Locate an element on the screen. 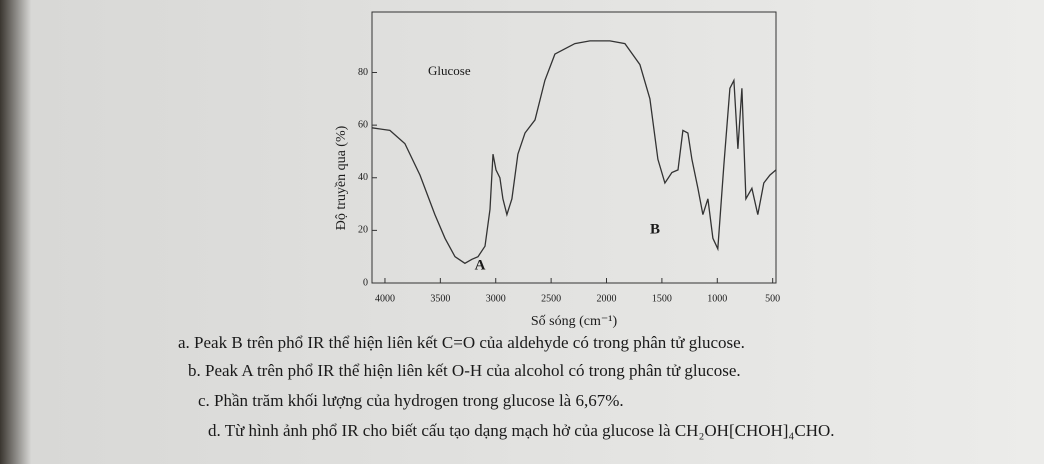 This screenshot has width=1044, height=464. y-tick-label: 40 is located at coordinates (363, 177).